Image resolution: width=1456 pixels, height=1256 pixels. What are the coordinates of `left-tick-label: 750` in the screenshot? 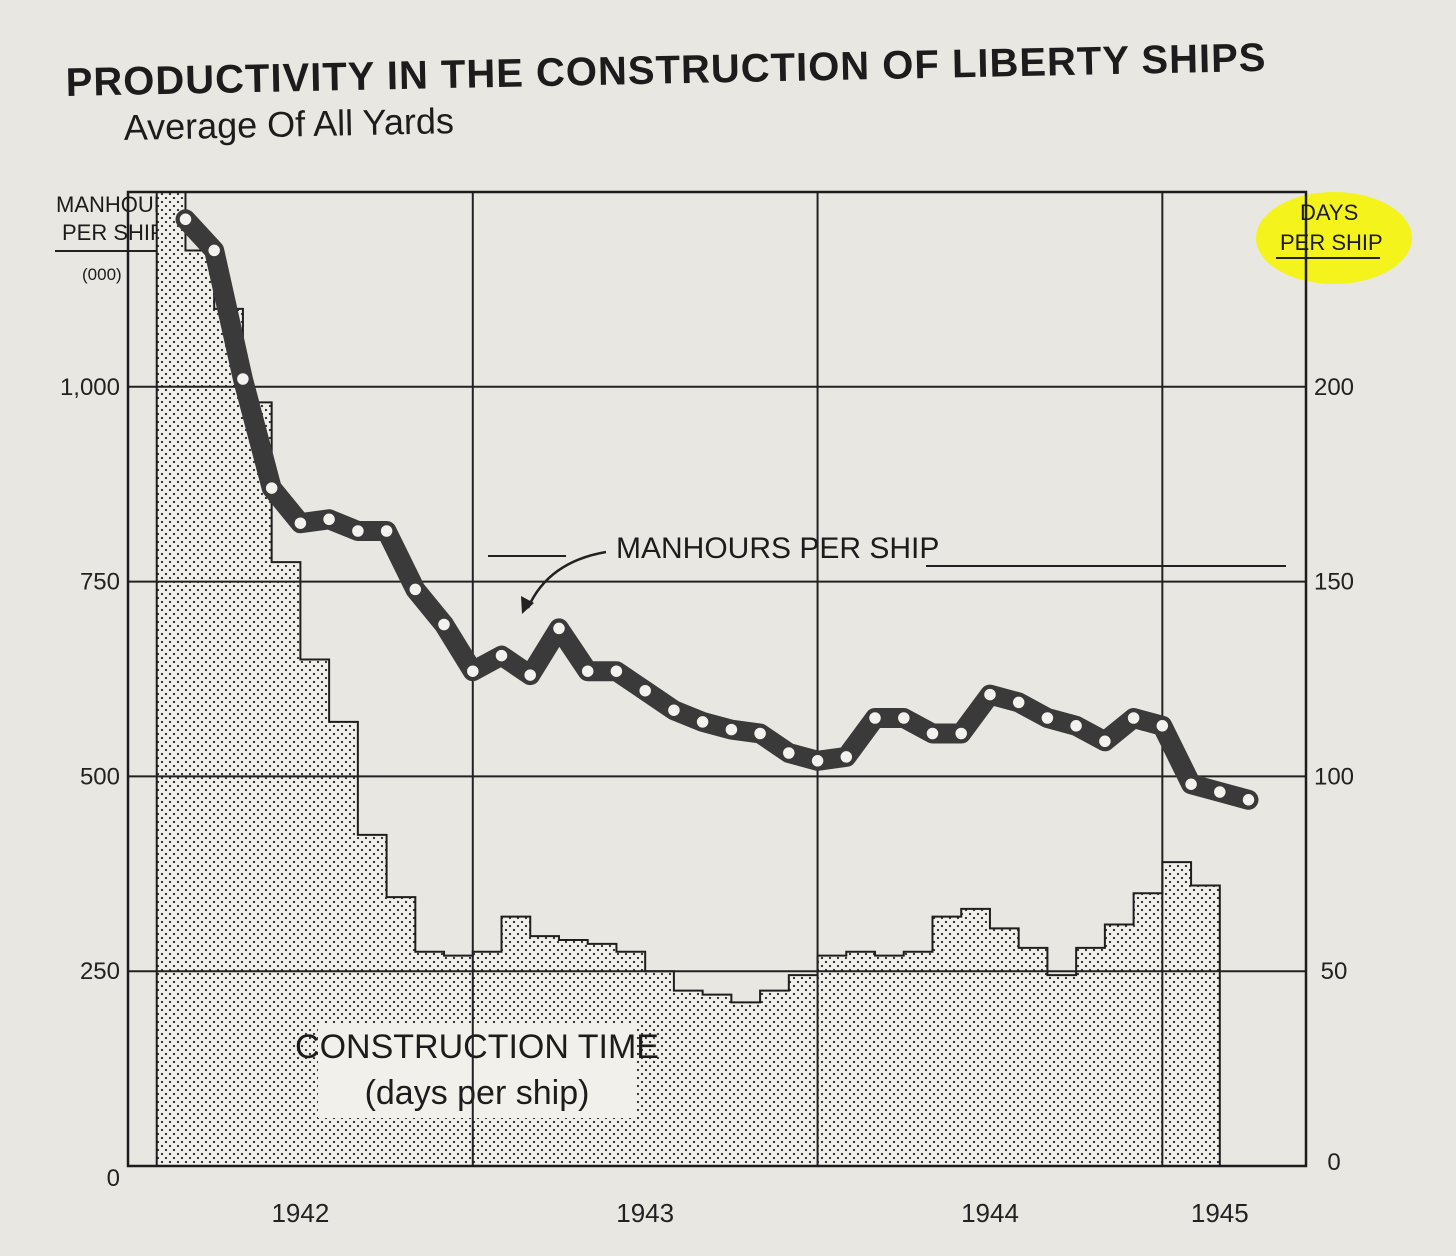 It's located at (100, 582).